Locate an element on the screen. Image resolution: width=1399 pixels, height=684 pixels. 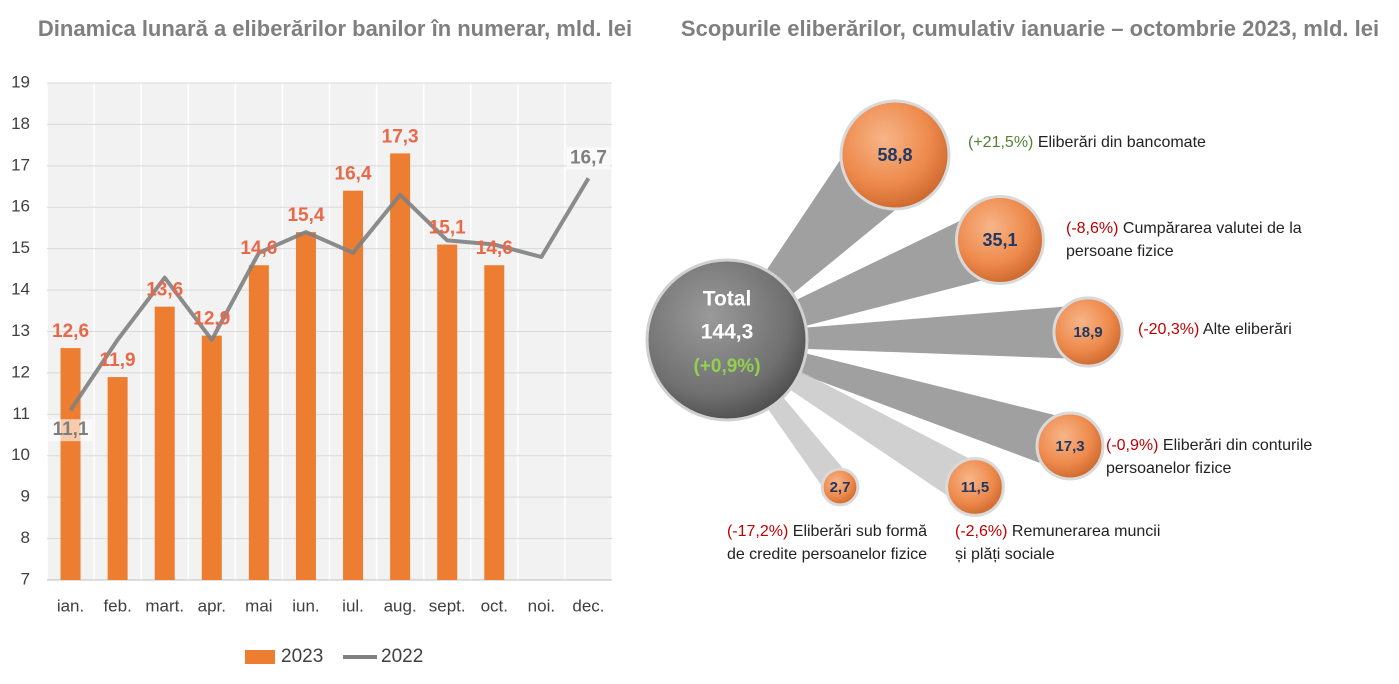
data-label: 16,7 is located at coordinates (588, 157).